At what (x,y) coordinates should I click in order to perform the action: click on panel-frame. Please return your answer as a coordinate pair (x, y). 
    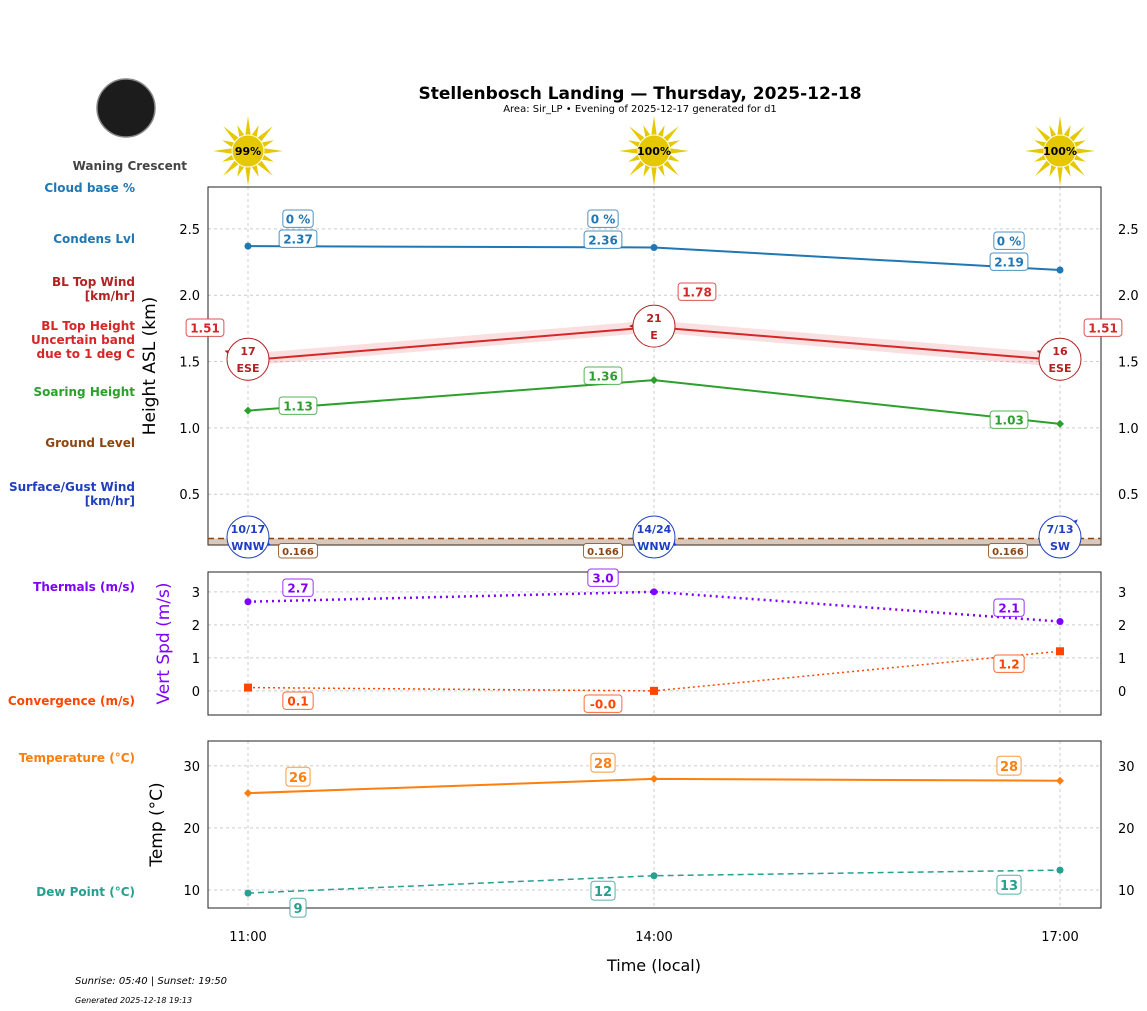
    Looking at the image, I should click on (654, 643).